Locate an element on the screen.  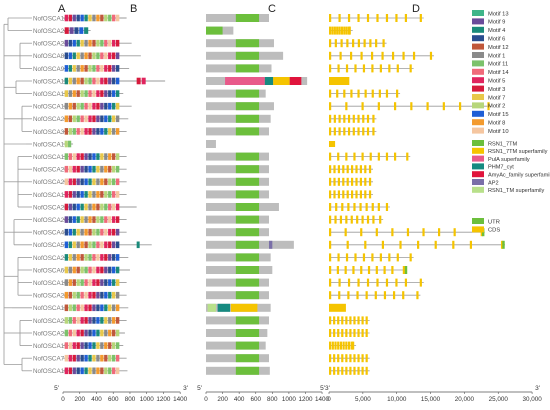
gene-label: NofOSCA13 is located at coordinates (50, 308).